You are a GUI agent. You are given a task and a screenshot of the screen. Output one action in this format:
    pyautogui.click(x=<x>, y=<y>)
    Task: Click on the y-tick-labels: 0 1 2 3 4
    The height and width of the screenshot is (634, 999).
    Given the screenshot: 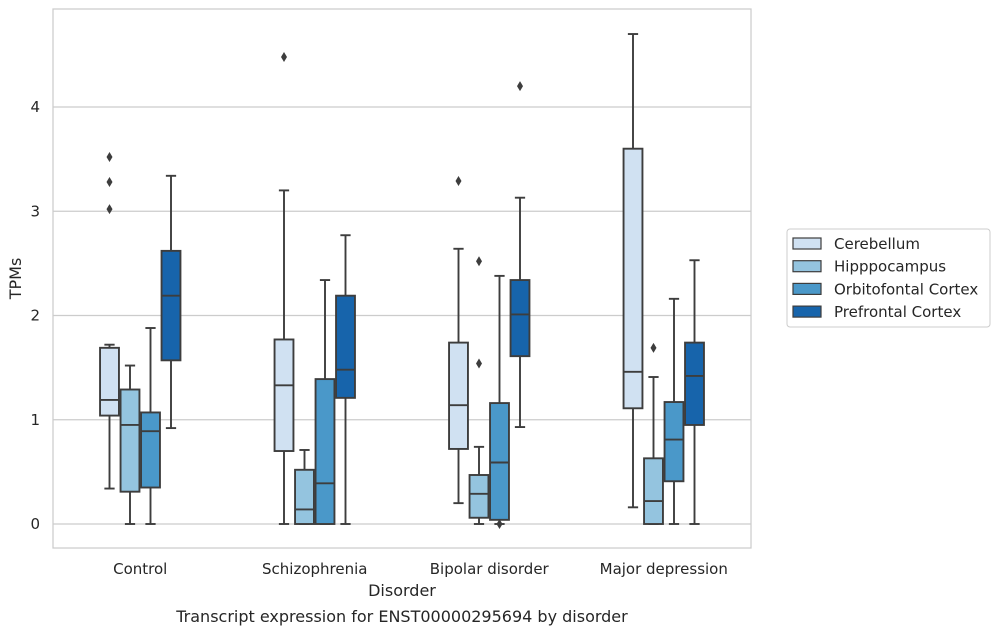 What is the action you would take?
    pyautogui.click(x=35, y=315)
    